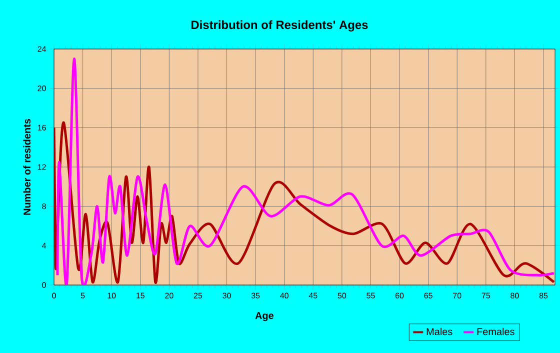 The image size is (560, 353). I want to click on x-axis-title: Age, so click(264, 317).